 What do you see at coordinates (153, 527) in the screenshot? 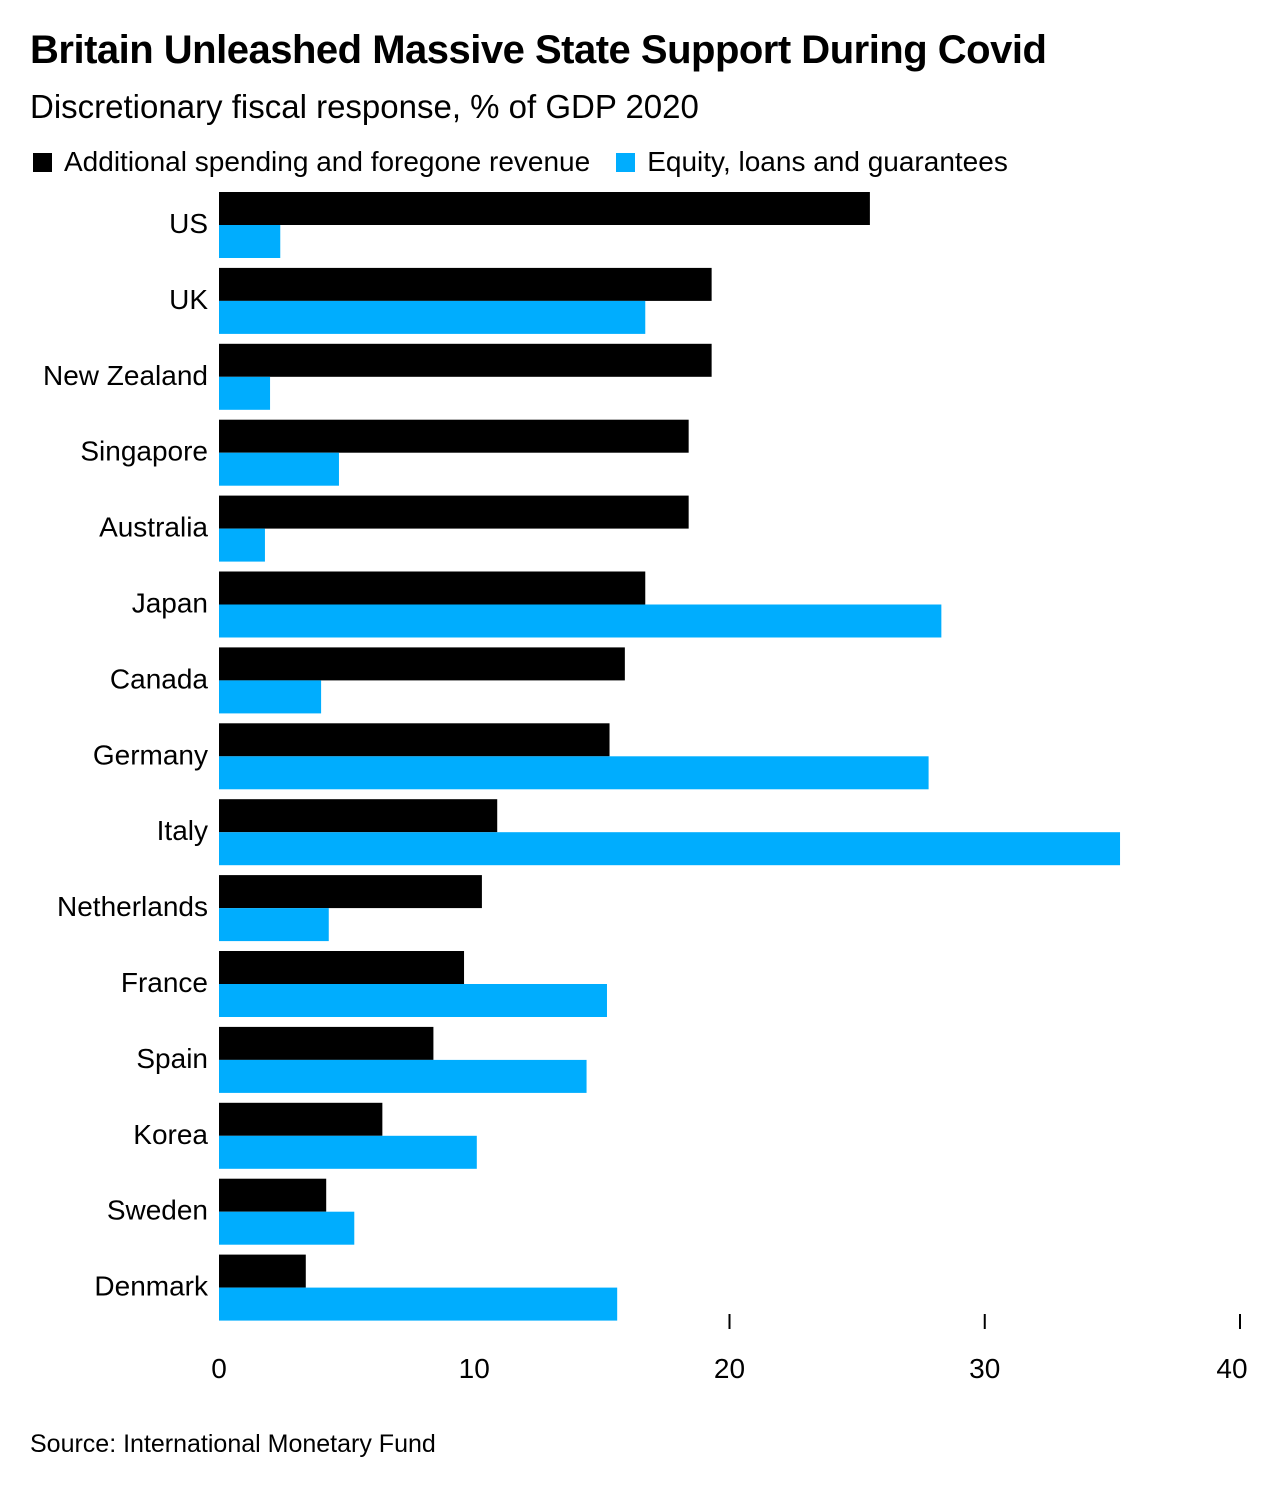
I see `category-label-australia: Australia` at bounding box center [153, 527].